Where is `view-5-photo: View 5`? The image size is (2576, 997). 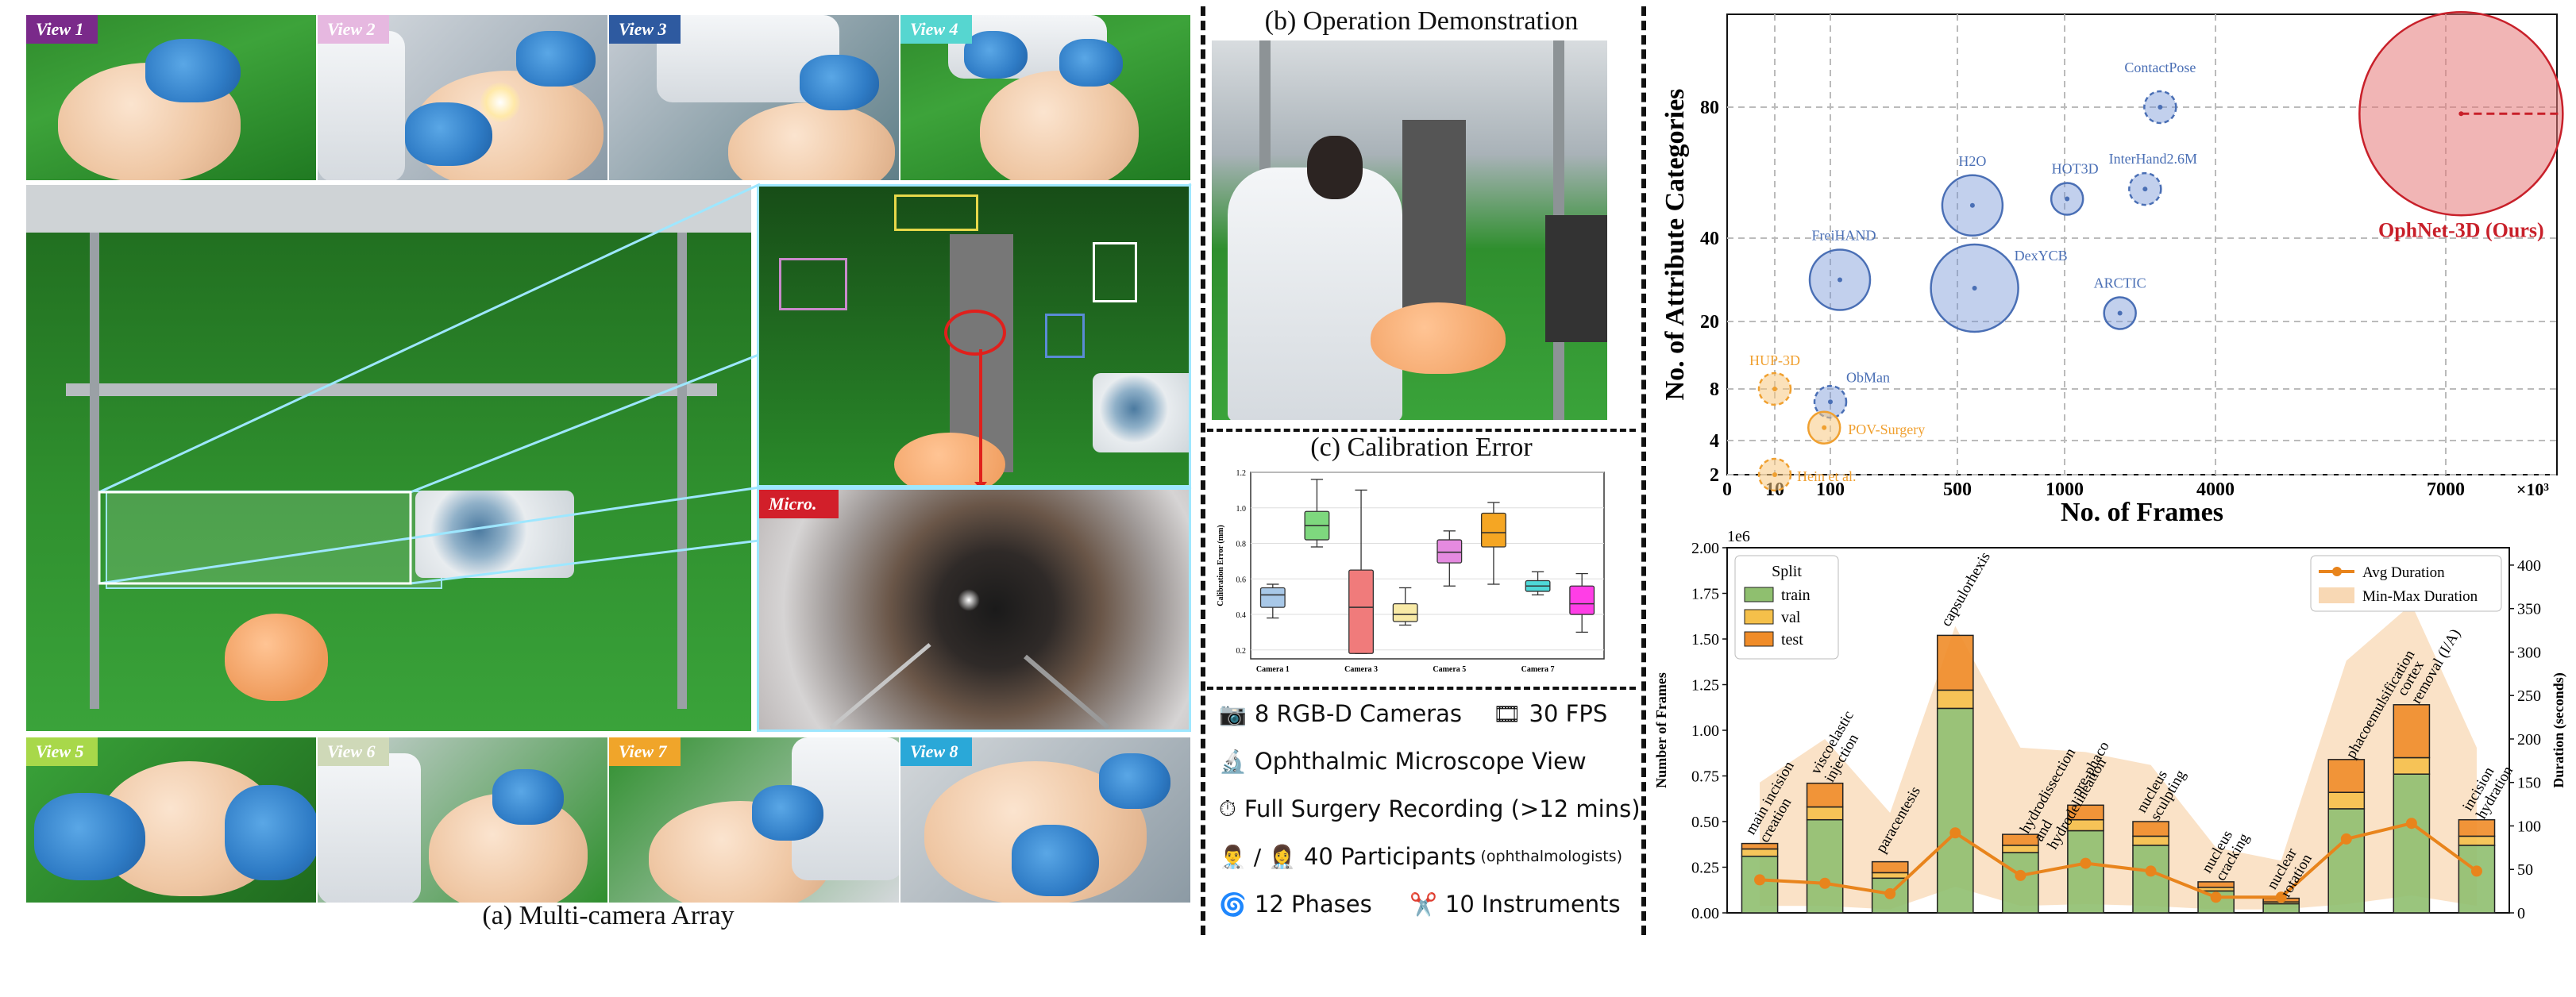
view-5-photo: View 5 is located at coordinates (171, 820).